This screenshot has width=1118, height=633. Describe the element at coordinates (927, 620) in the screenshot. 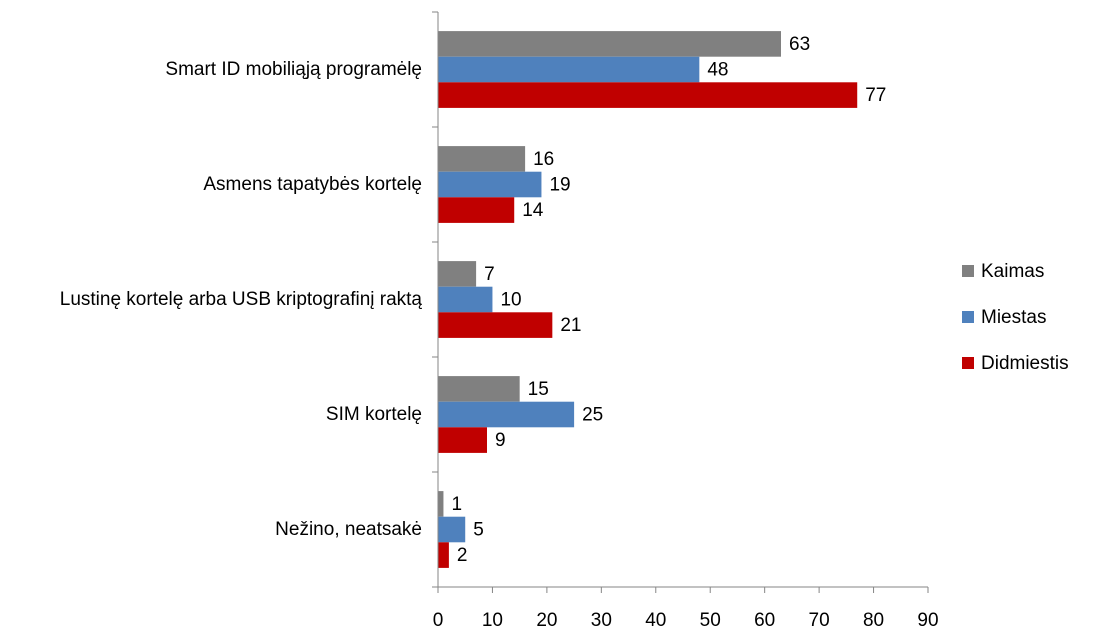

I see `x-tick-label: 90` at that location.